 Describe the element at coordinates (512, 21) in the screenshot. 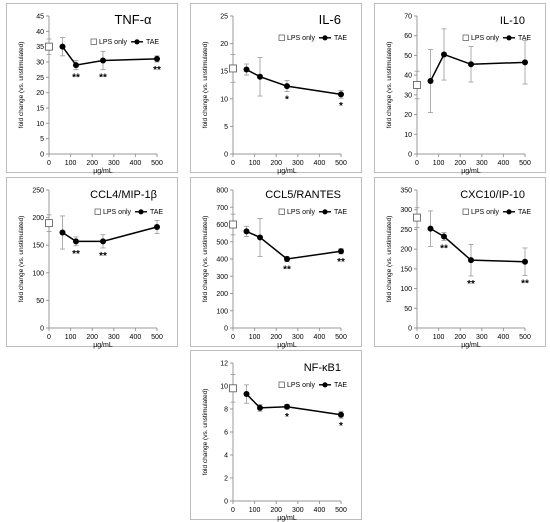

I see `chart-title: IL-10` at that location.